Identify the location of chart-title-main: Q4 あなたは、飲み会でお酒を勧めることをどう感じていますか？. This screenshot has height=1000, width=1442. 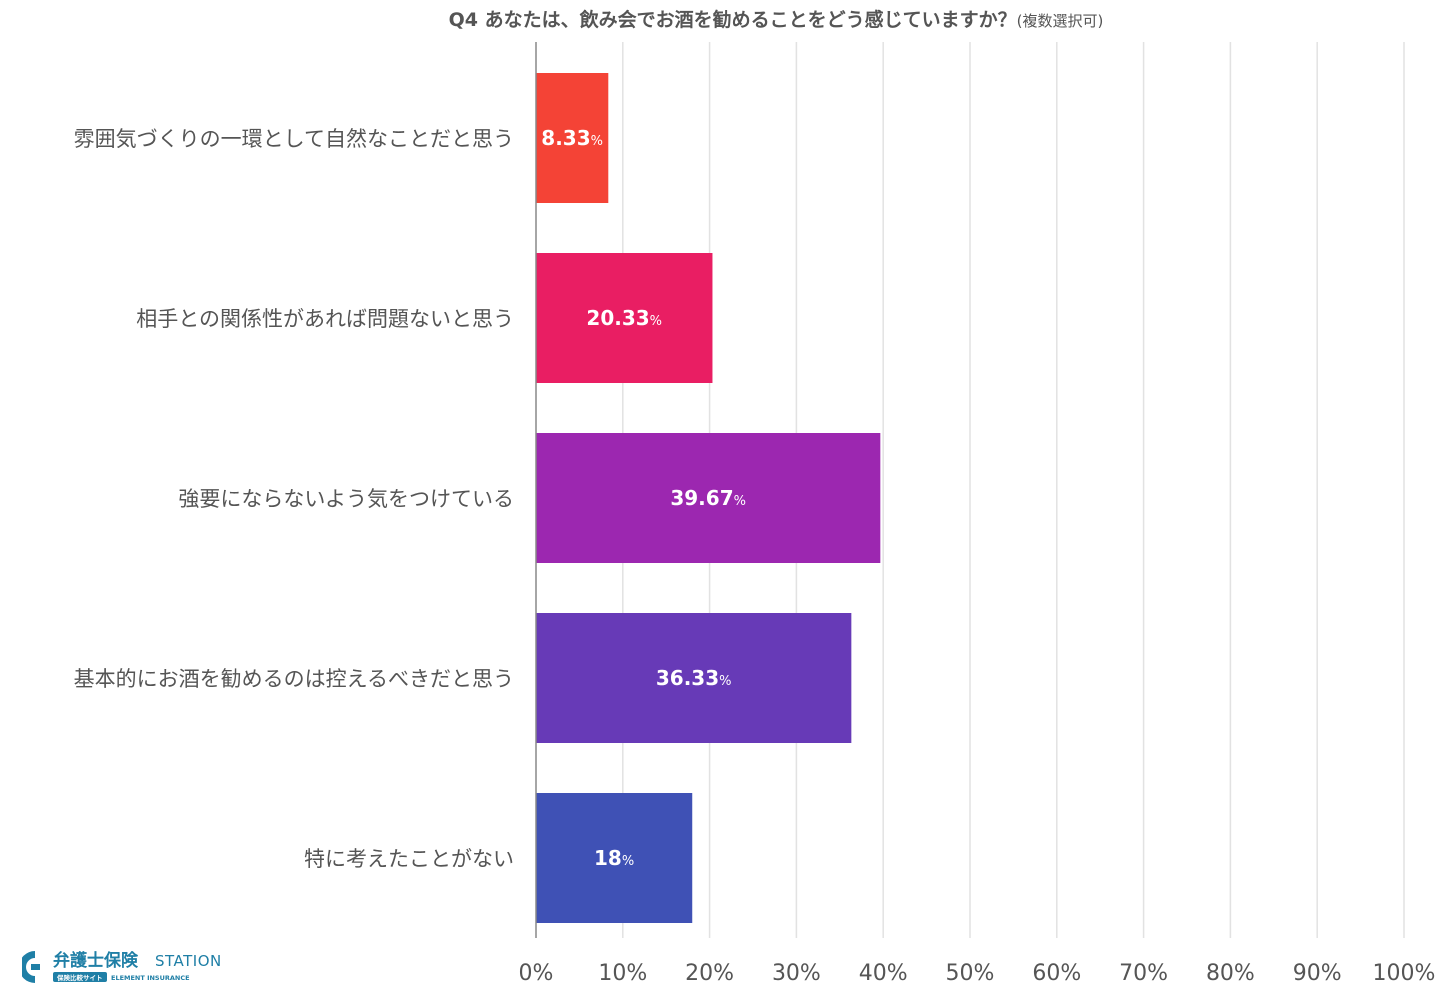
(733, 19).